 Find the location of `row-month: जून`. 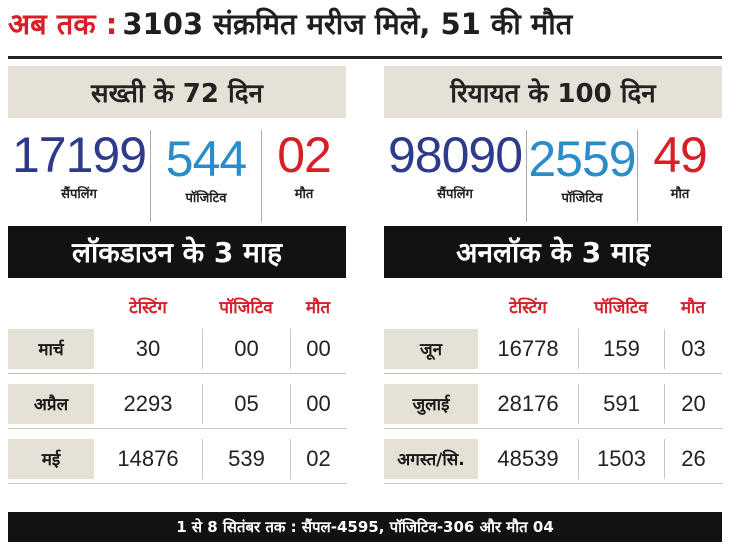

row-month: जून is located at coordinates (431, 348).